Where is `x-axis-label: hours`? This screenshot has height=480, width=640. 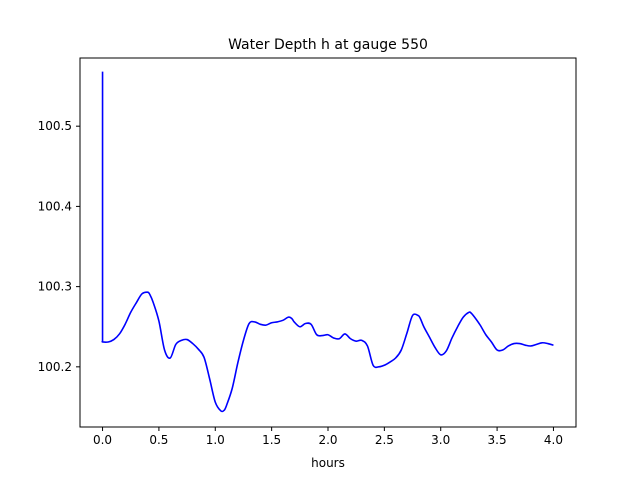
x-axis-label: hours is located at coordinates (328, 463).